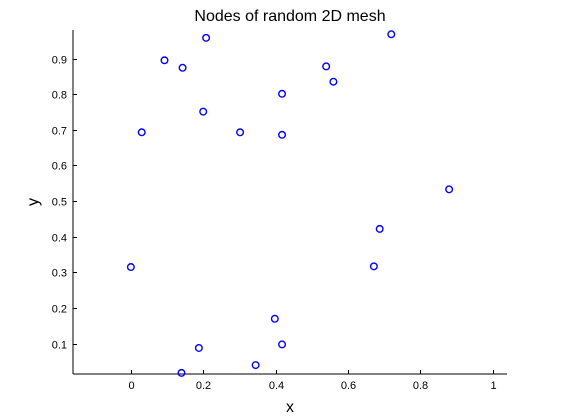 The image size is (561, 420). I want to click on y-axis-title: y, so click(33, 202).